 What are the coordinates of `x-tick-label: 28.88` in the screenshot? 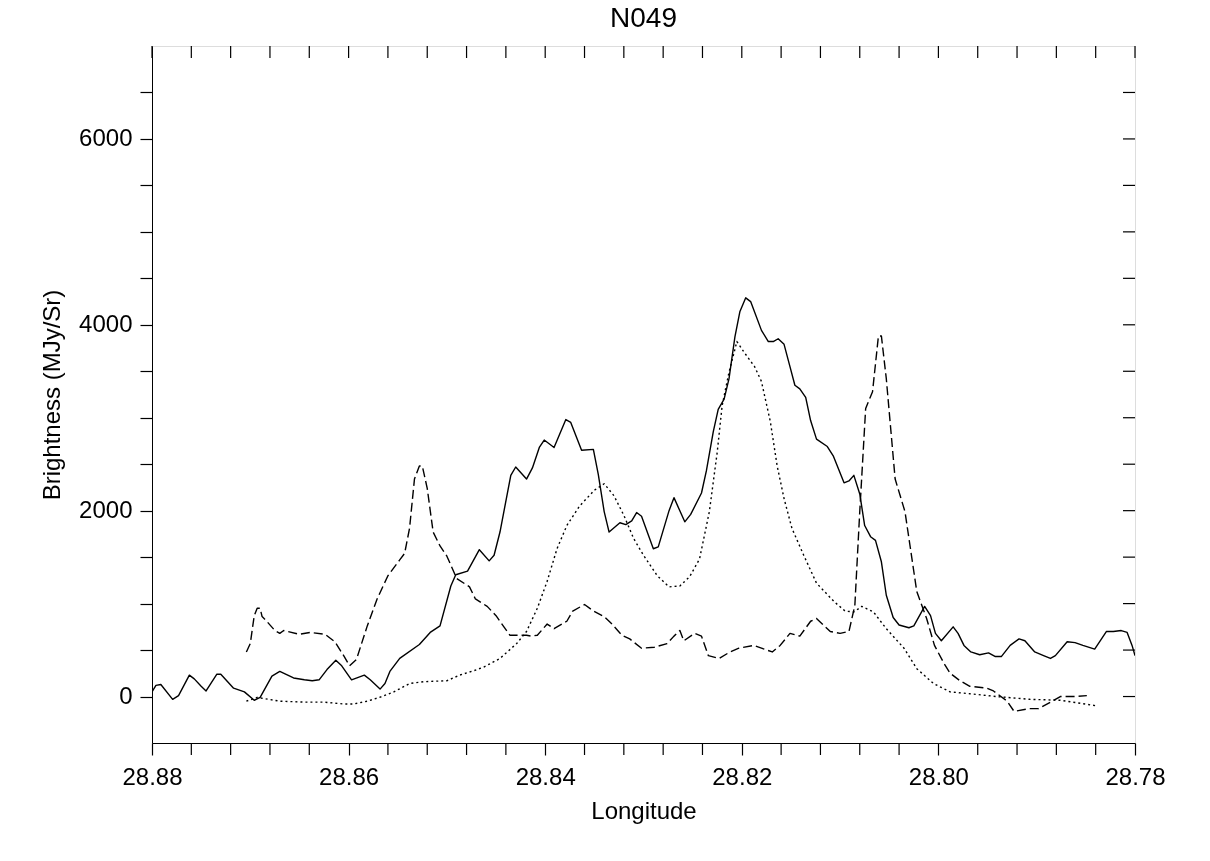 It's located at (152, 776).